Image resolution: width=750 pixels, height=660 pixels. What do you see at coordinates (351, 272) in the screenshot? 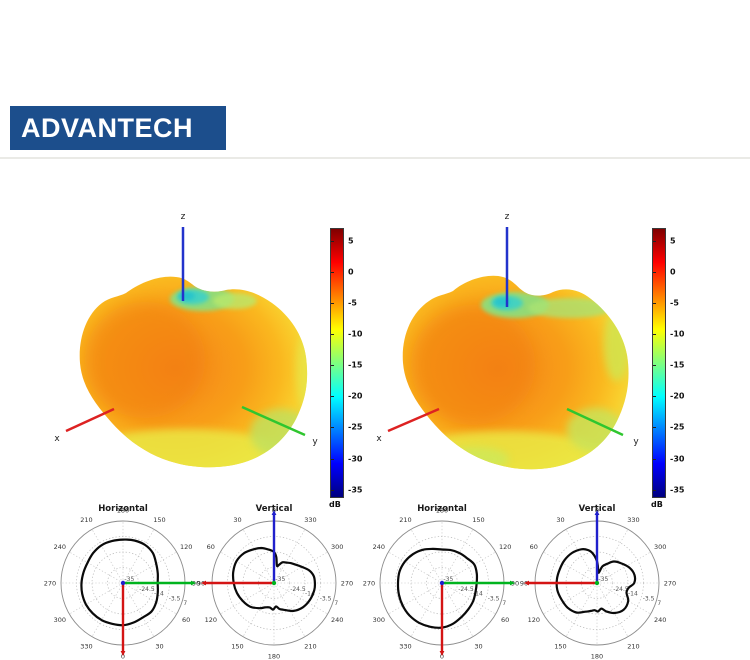
I see `colorbar-tick-label: 0` at bounding box center [351, 272].